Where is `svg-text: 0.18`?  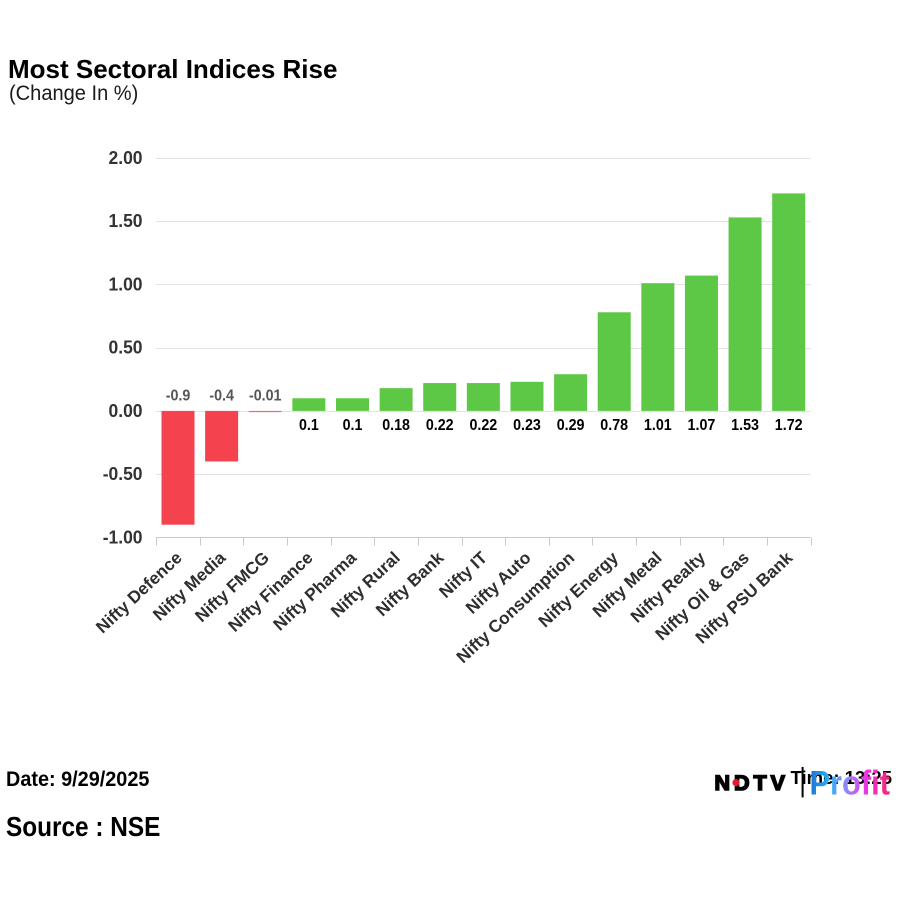 svg-text: 0.18 is located at coordinates (396, 425).